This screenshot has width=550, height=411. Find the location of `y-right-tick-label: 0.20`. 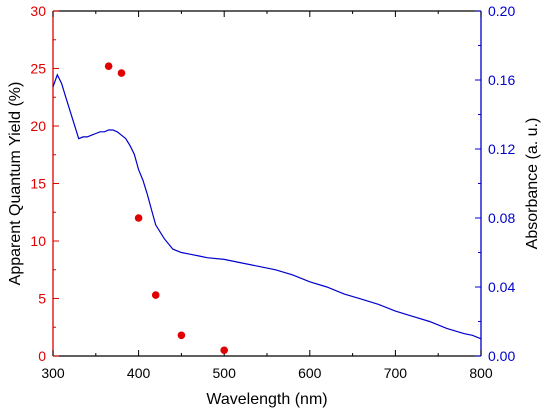

y-right-tick-label: 0.20 is located at coordinates (501, 11).